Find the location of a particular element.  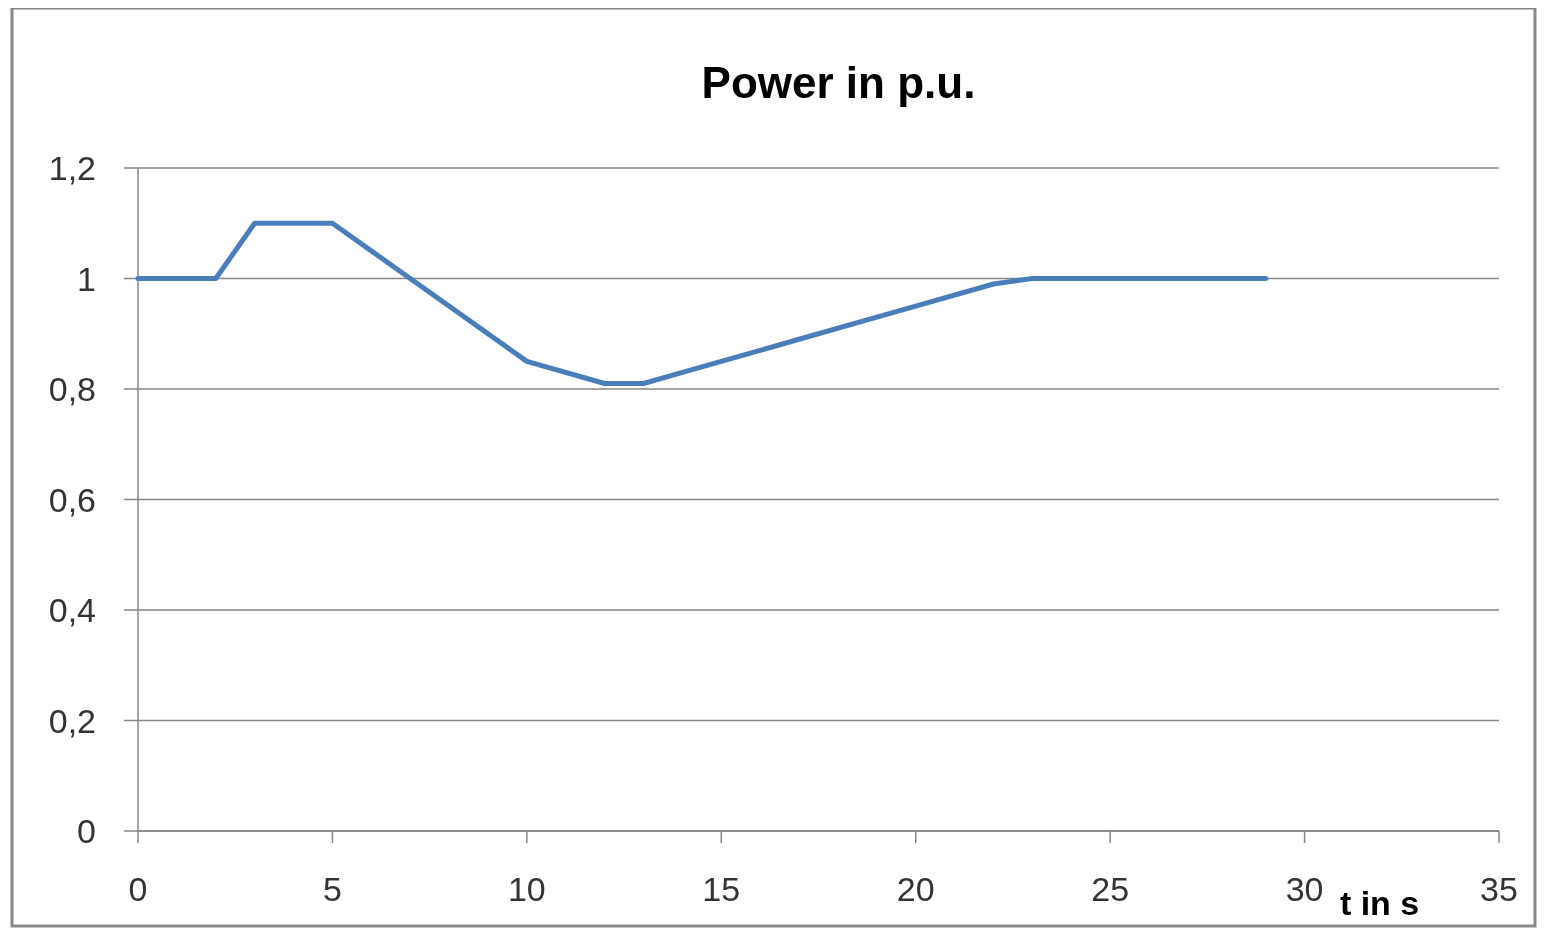

y-tick-label: 0,4 is located at coordinates (72, 610).